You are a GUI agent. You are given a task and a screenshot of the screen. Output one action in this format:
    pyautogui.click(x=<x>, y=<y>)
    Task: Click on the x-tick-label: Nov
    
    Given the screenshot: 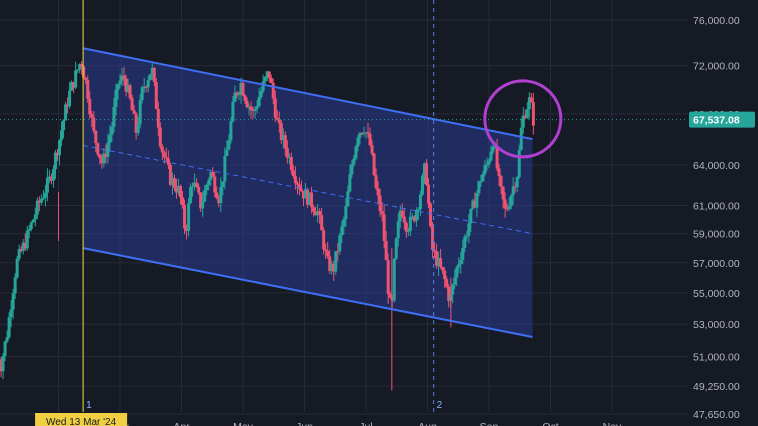 What is the action you would take?
    pyautogui.click(x=612, y=423)
    